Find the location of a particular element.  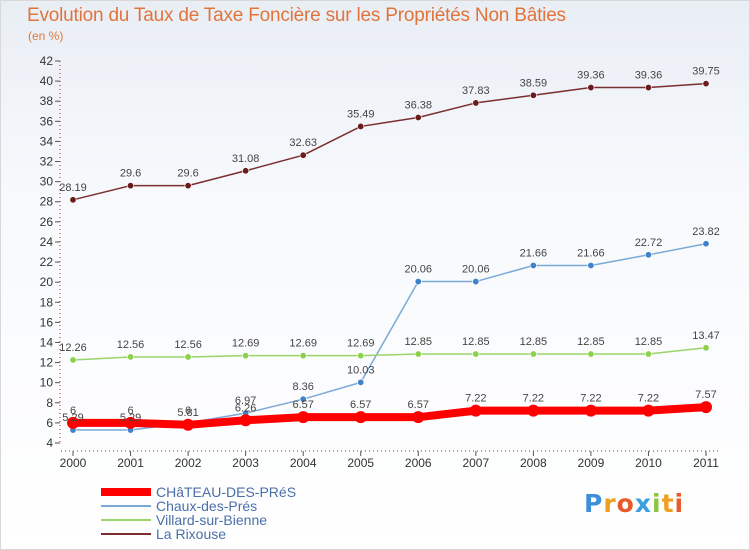

legend-label: CHâTEAU-DES-PRéS is located at coordinates (226, 492).